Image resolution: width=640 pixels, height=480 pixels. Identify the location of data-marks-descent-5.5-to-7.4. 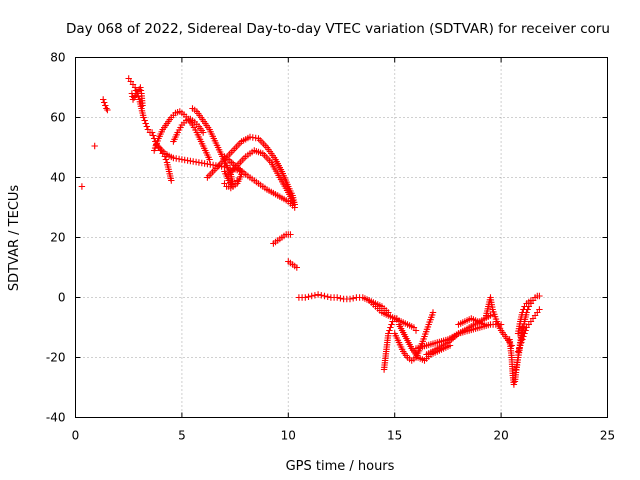
(213, 146).